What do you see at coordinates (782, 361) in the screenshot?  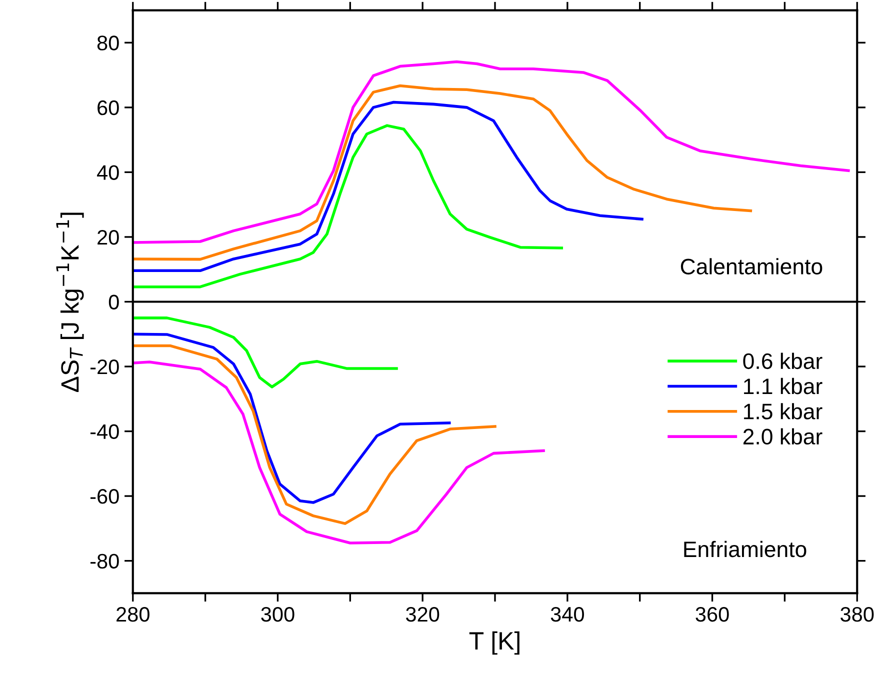 I see `legend-label: 0.6 kbar` at bounding box center [782, 361].